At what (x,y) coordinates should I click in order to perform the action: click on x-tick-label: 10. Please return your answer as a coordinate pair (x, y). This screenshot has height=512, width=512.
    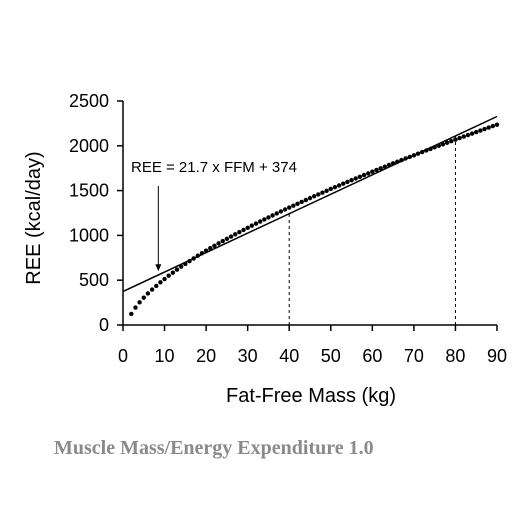
    Looking at the image, I should click on (165, 356).